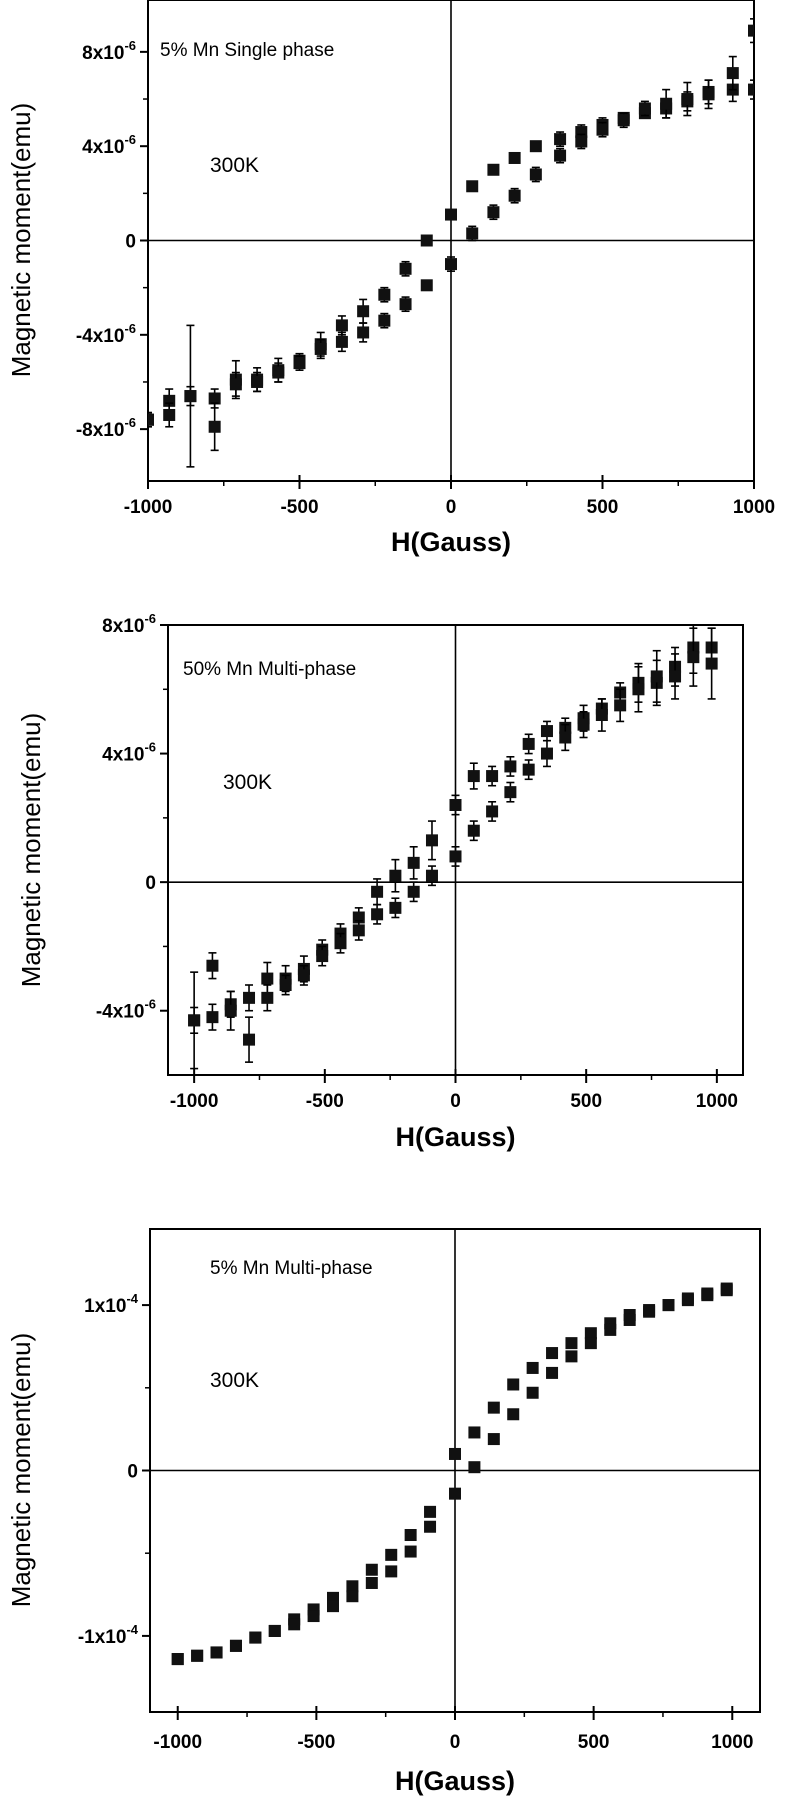 Image resolution: width=785 pixels, height=1800 pixels. I want to click on y-tick-label: -8x10⁻⁶, so click(106, 428).